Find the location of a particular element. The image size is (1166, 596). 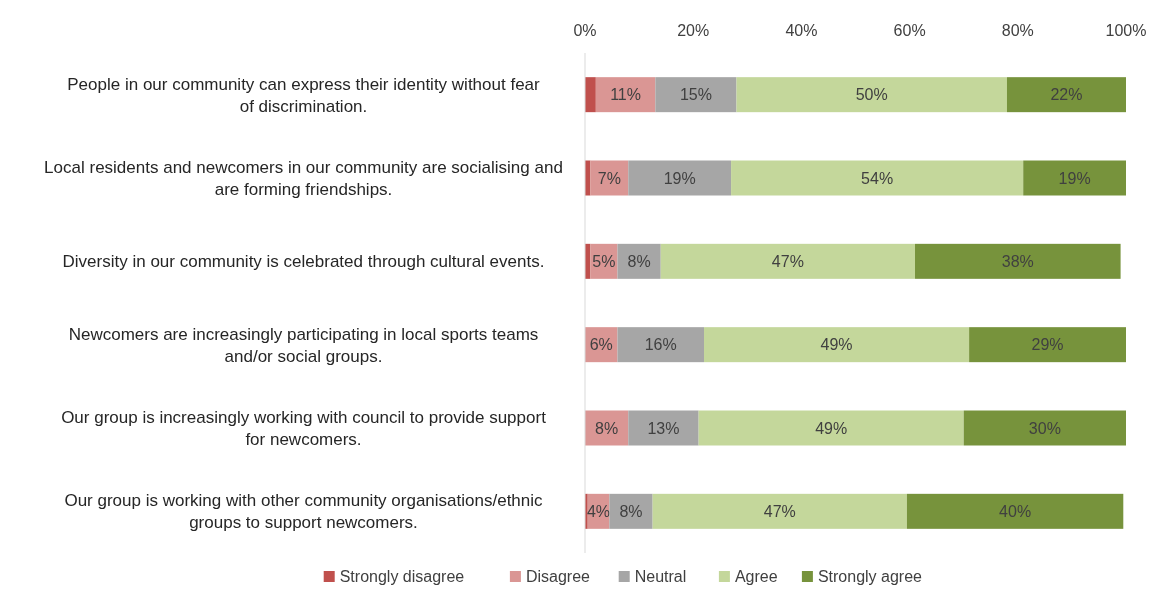

data-label: 4% is located at coordinates (598, 511).